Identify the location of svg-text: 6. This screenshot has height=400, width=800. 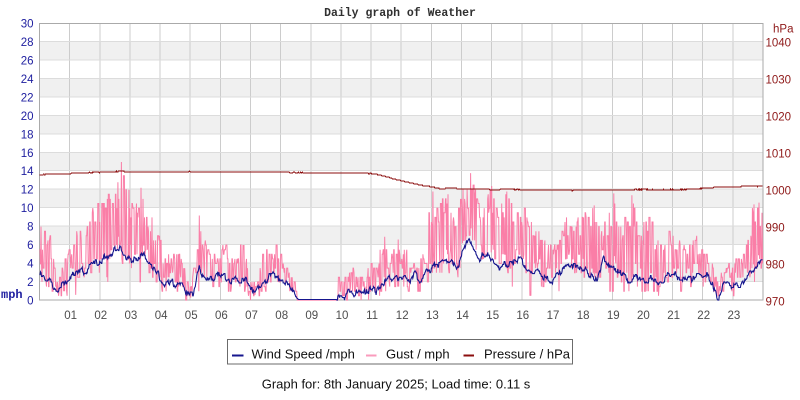
(30, 246).